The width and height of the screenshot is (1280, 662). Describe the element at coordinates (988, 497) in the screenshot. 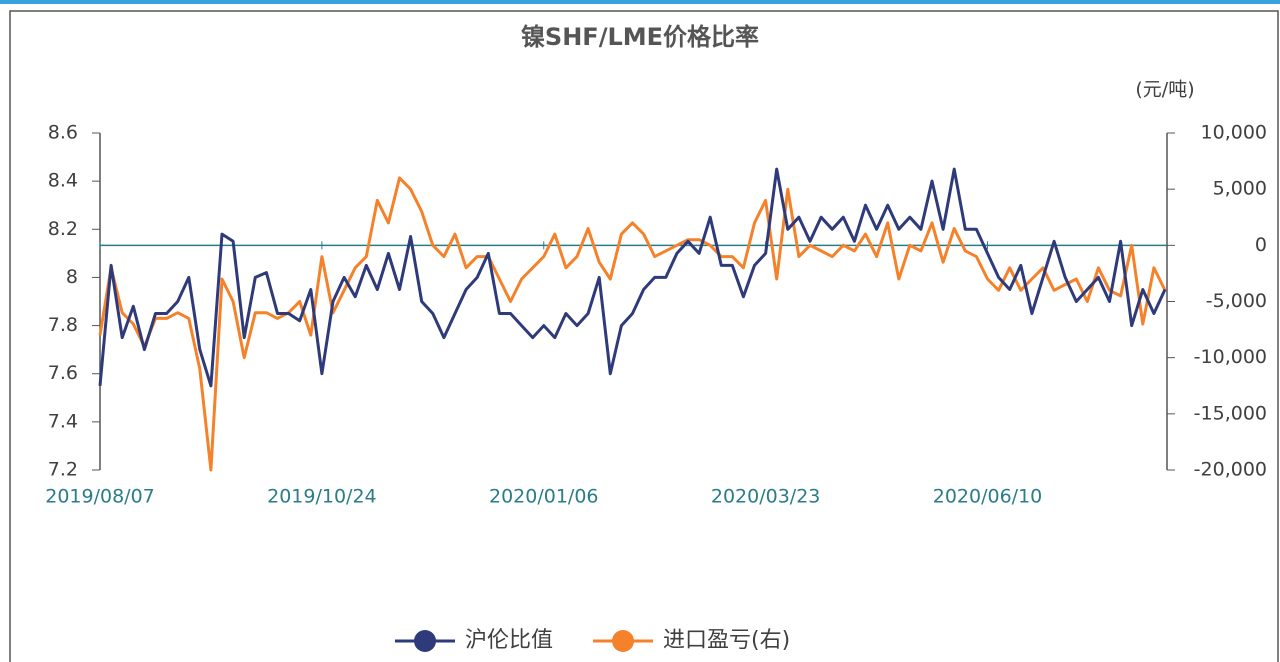

I see `x-tick-label: 2020/06/10` at that location.